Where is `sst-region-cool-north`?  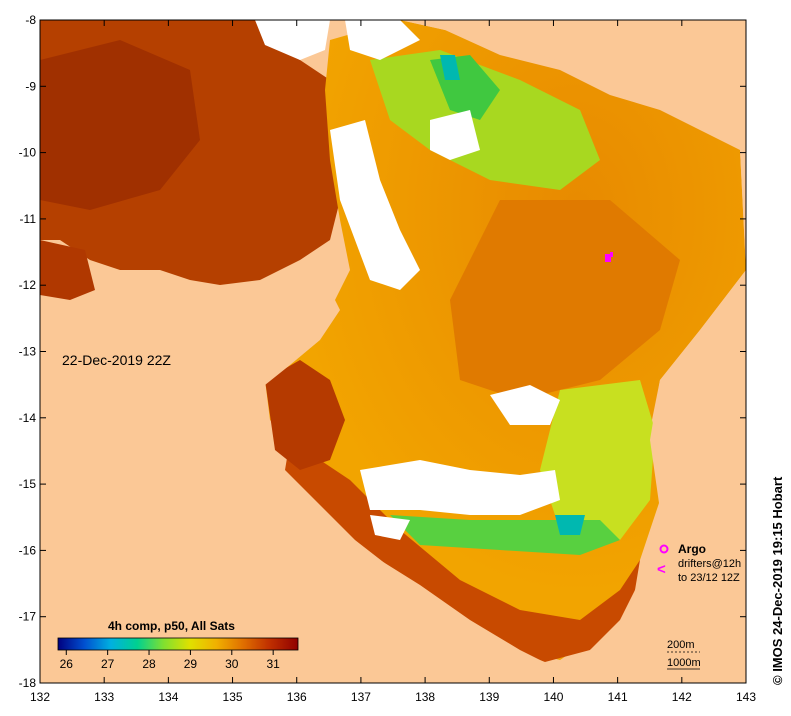 sst-region-cool-north is located at coordinates (485, 120).